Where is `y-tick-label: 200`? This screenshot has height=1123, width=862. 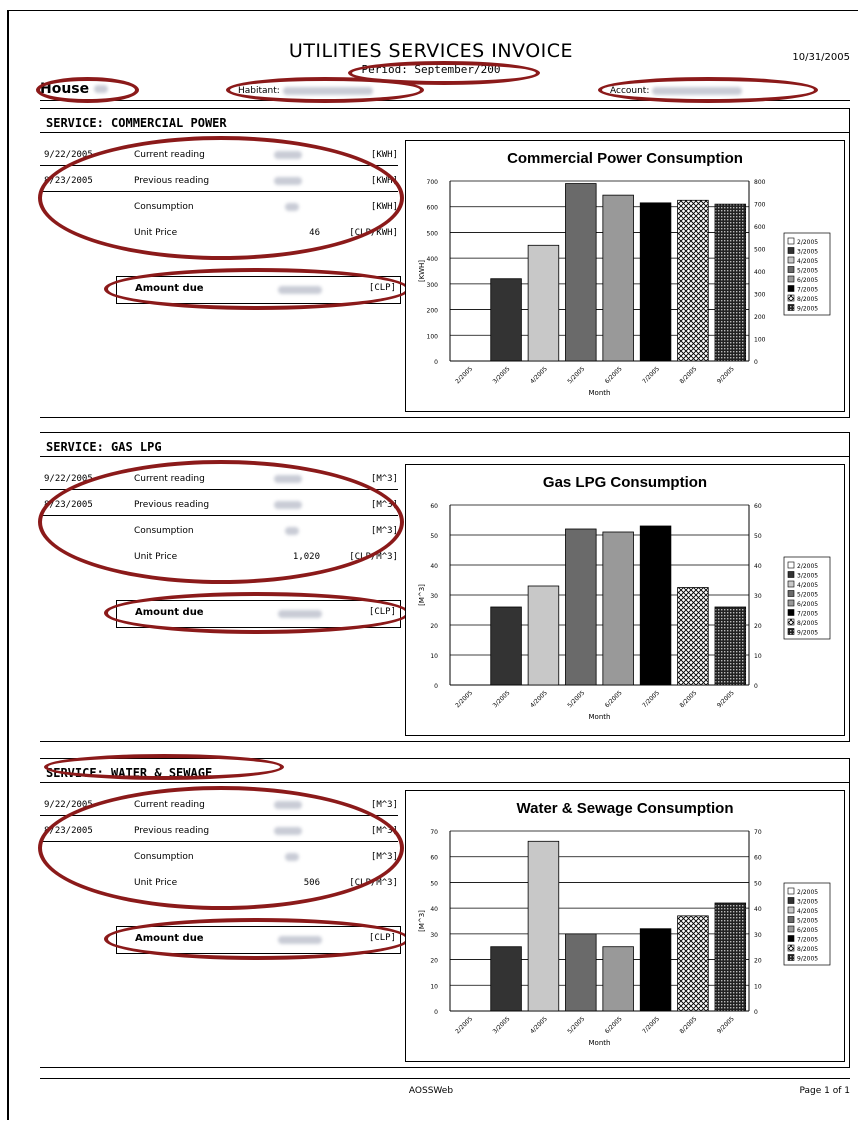
y-tick-label: 200 is located at coordinates (433, 311).